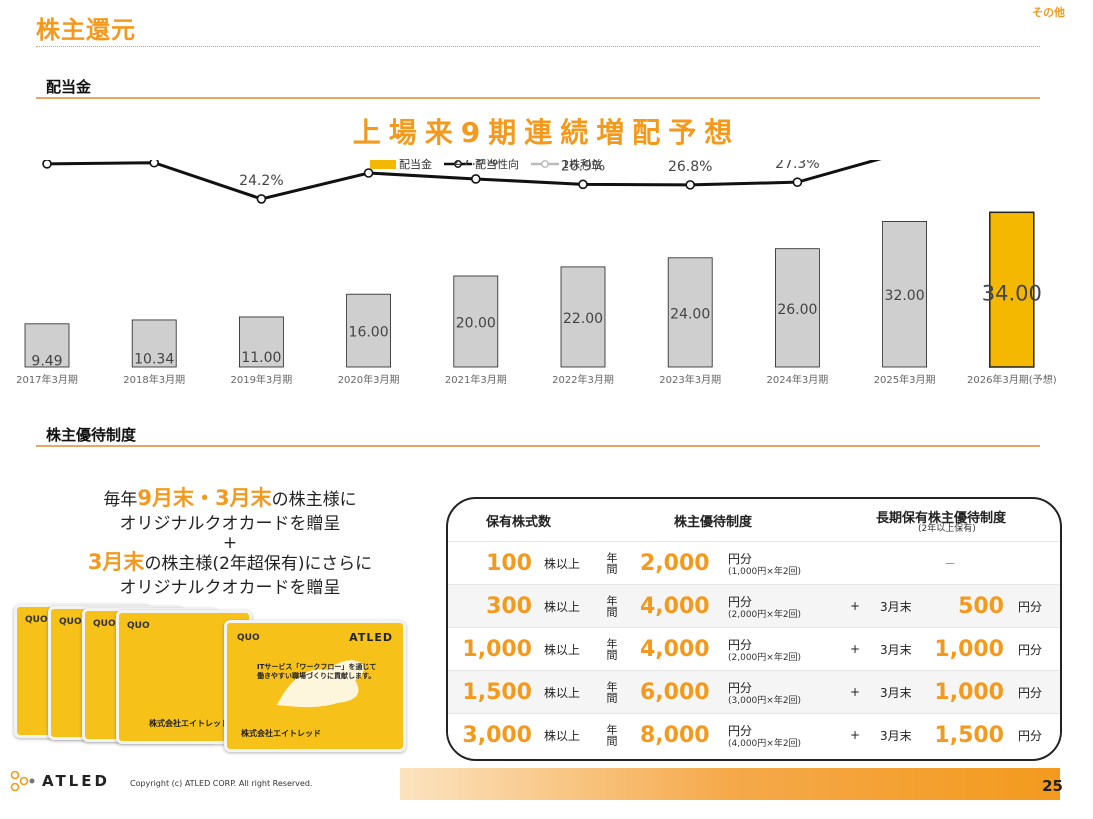 The image size is (1093, 819). I want to click on payout-line, so click(464, 180).